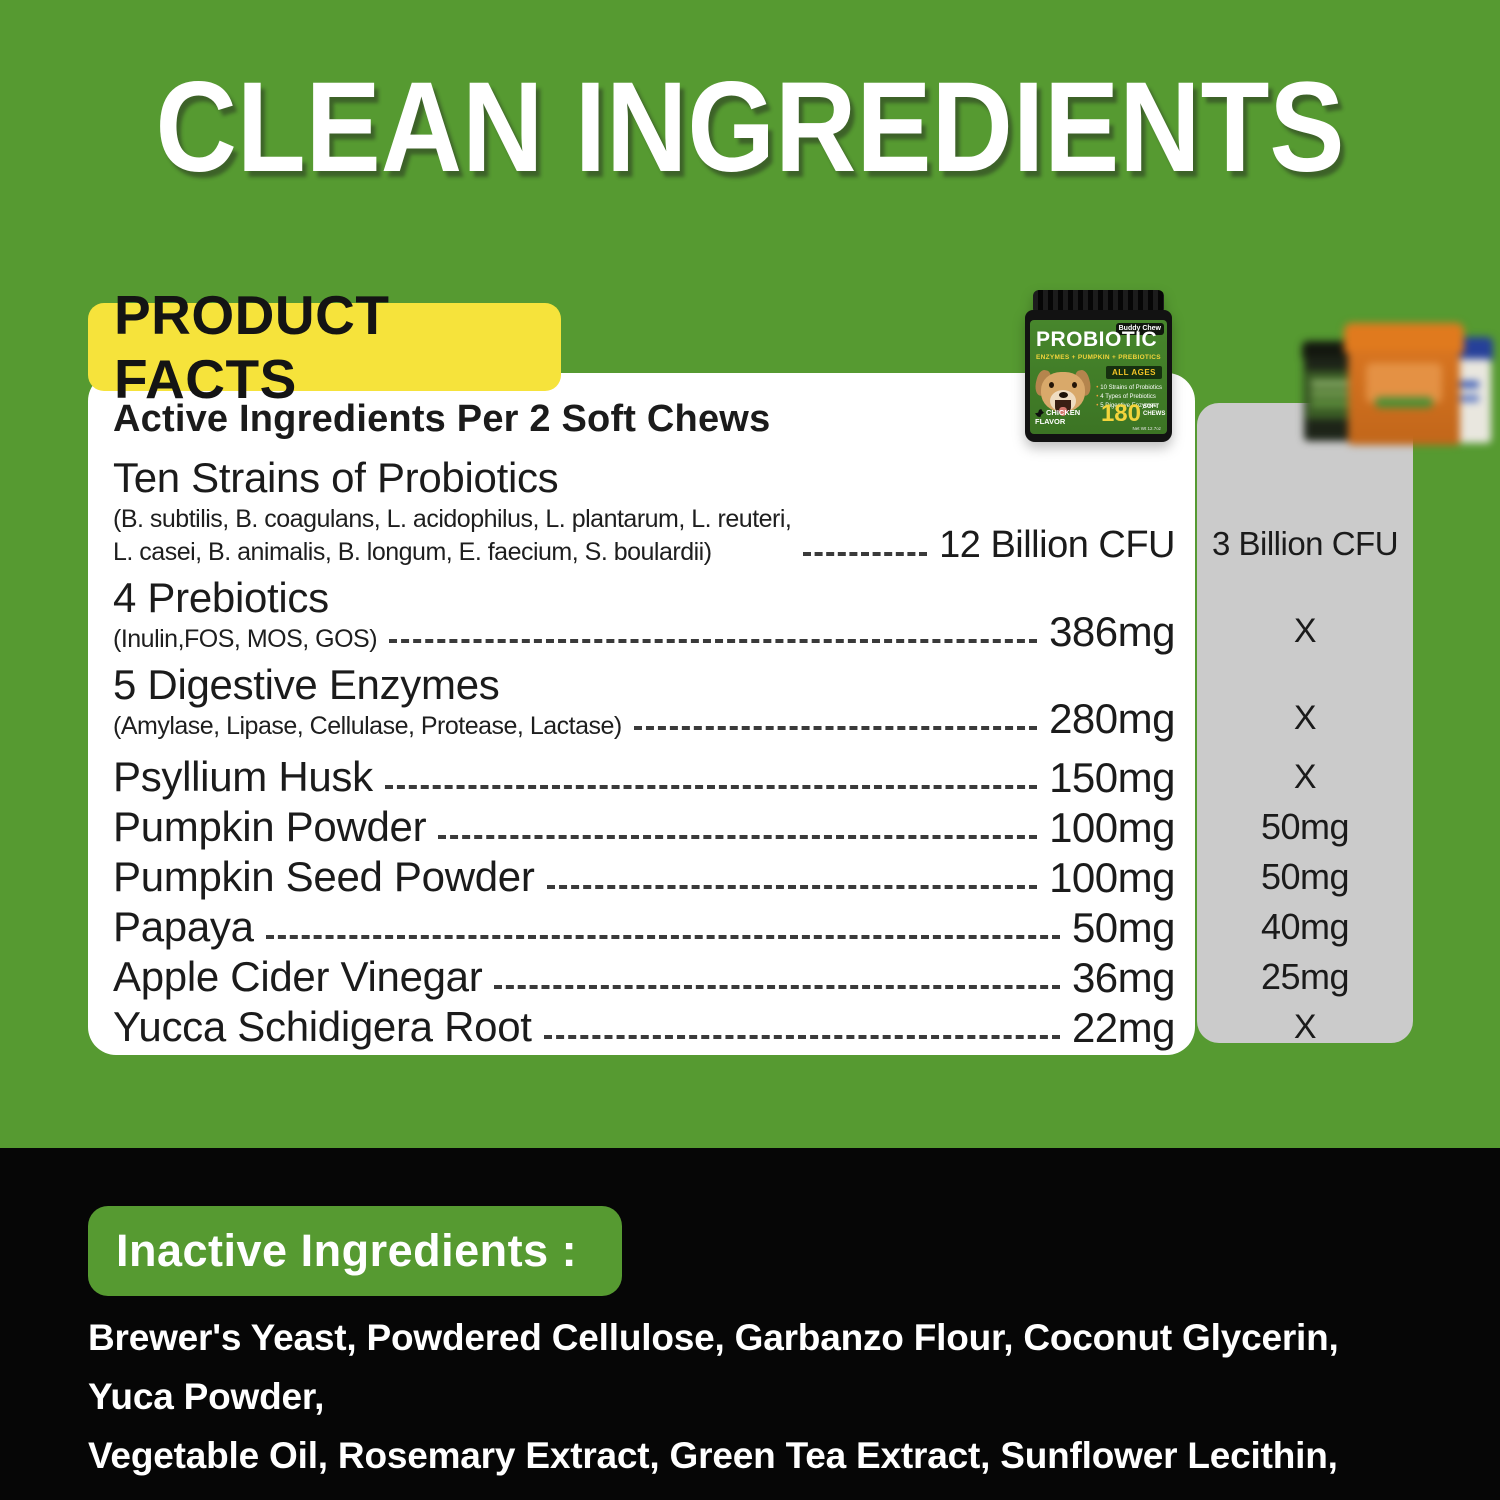  I want to click on table-row: Papaya 50mg 40mg, so click(763, 927).